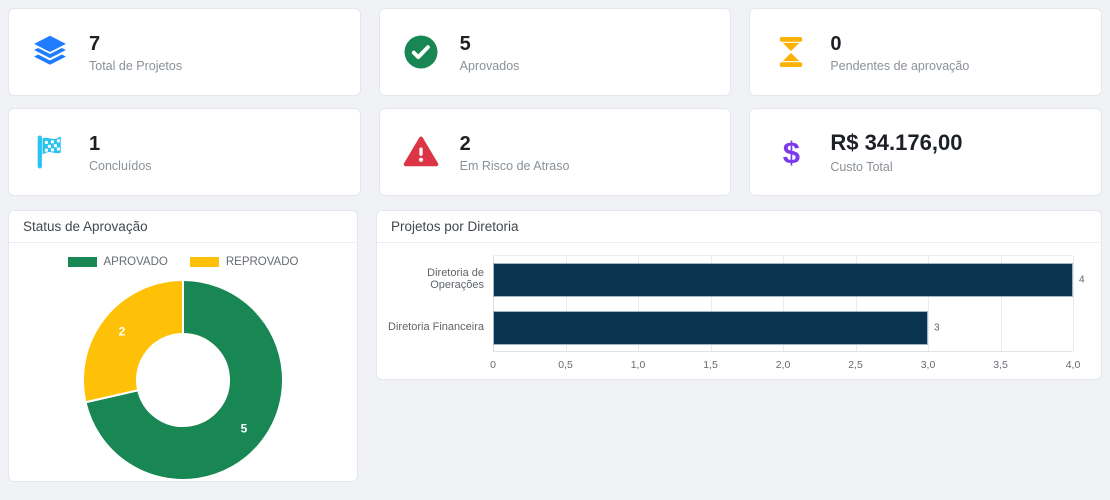  Describe the element at coordinates (421, 152) in the screenshot. I see `warning-triangle-icon` at that location.